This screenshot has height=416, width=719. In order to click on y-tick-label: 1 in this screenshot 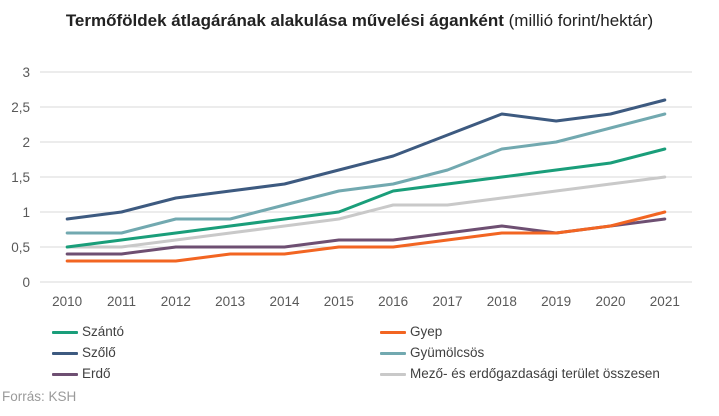, I will do `click(26, 212)`.